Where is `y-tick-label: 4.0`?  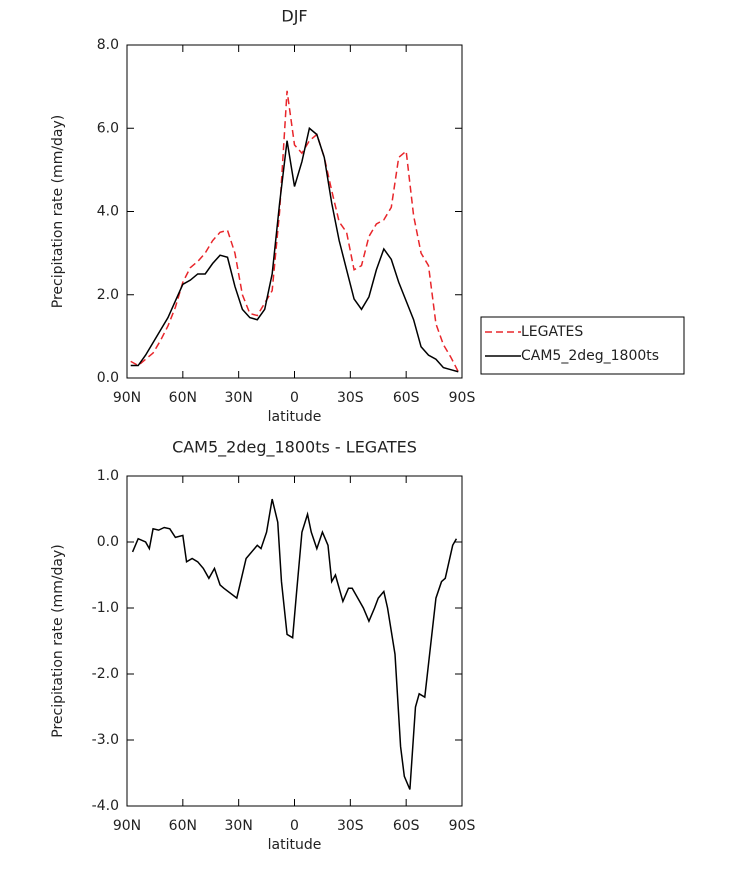 y-tick-label: 4.0 is located at coordinates (108, 212).